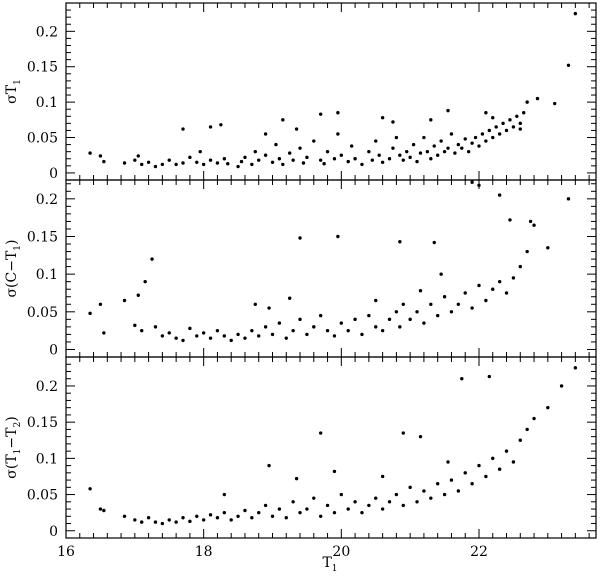 The width and height of the screenshot is (600, 579). Describe the element at coordinates (18, 452) in the screenshot. I see `y-label-sub: 1` at that location.